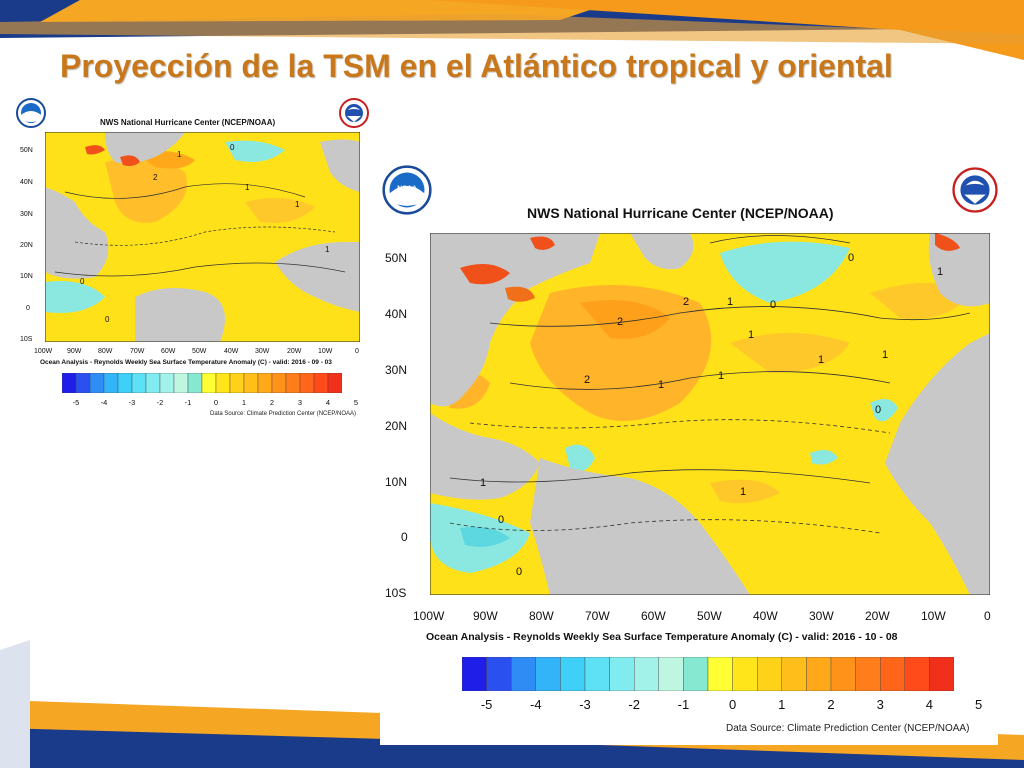 Image resolution: width=1024 pixels, height=768 pixels. What do you see at coordinates (831, 704) in the screenshot?
I see `colorbar-label: 2` at bounding box center [831, 704].